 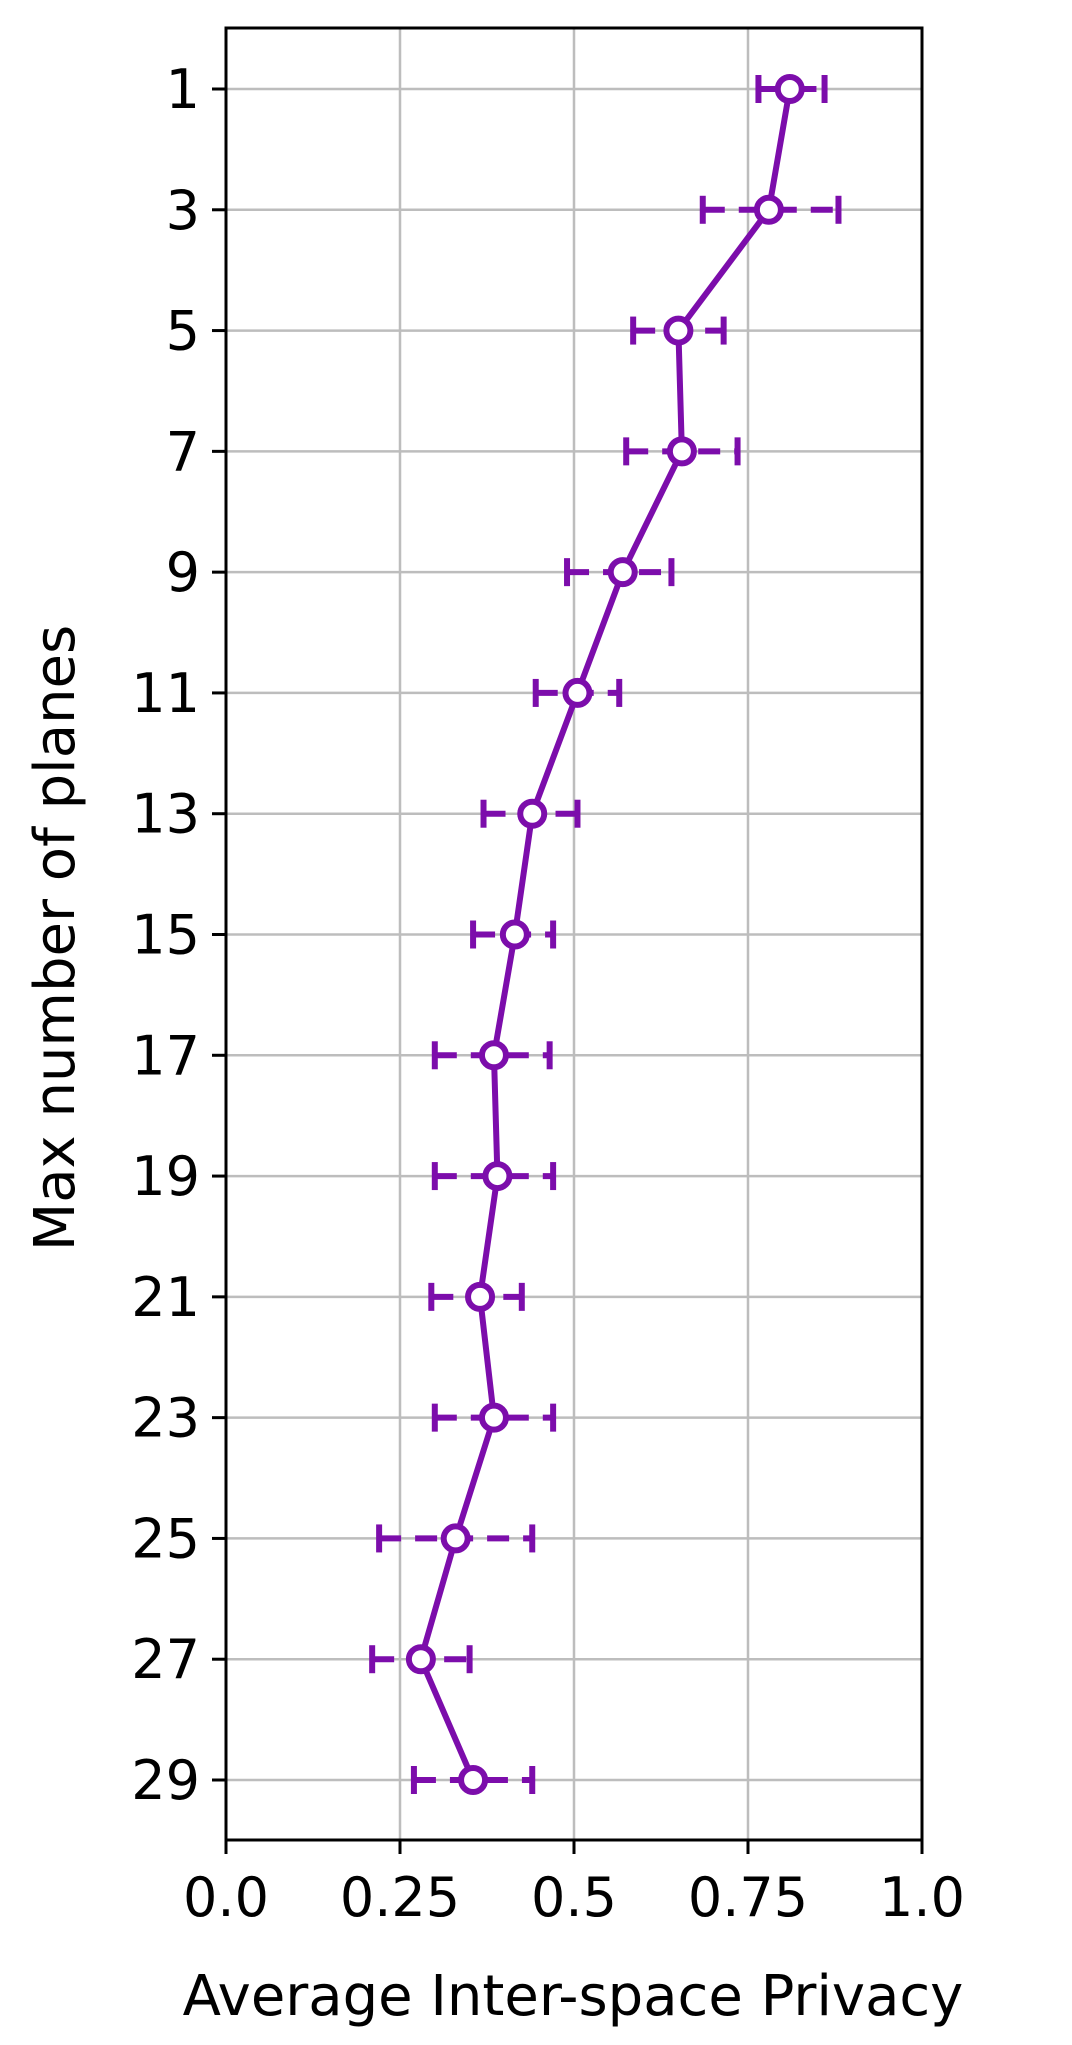 What do you see at coordinates (183, 451) in the screenshot?
I see `y-tick-label: 7` at bounding box center [183, 451].